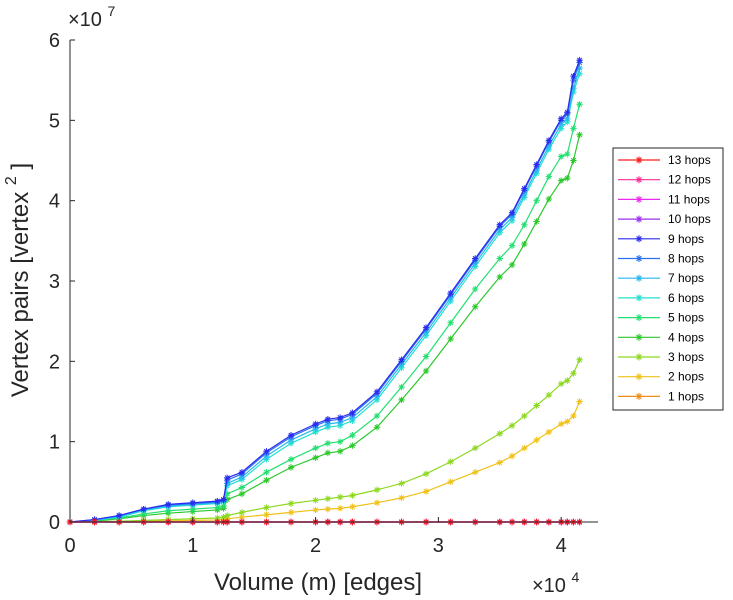 Image resolution: width=733 pixels, height=600 pixels. I want to click on x-multiplier-base: ×10, so click(549, 586).